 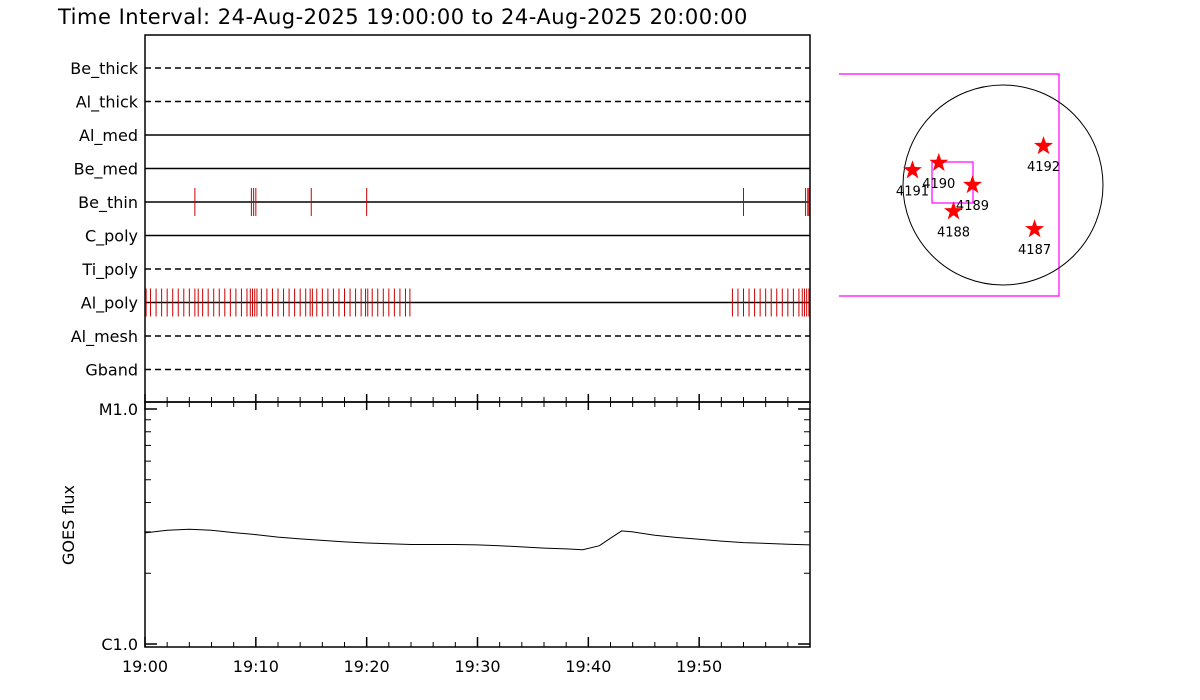 What do you see at coordinates (699, 666) in the screenshot?
I see `x-tick-label: 19:50` at bounding box center [699, 666].